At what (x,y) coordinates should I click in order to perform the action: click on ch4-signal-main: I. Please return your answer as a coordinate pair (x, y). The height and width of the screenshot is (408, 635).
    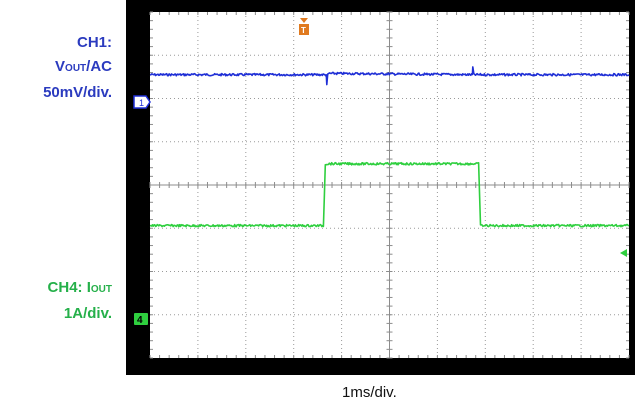
    Looking at the image, I should click on (88, 287).